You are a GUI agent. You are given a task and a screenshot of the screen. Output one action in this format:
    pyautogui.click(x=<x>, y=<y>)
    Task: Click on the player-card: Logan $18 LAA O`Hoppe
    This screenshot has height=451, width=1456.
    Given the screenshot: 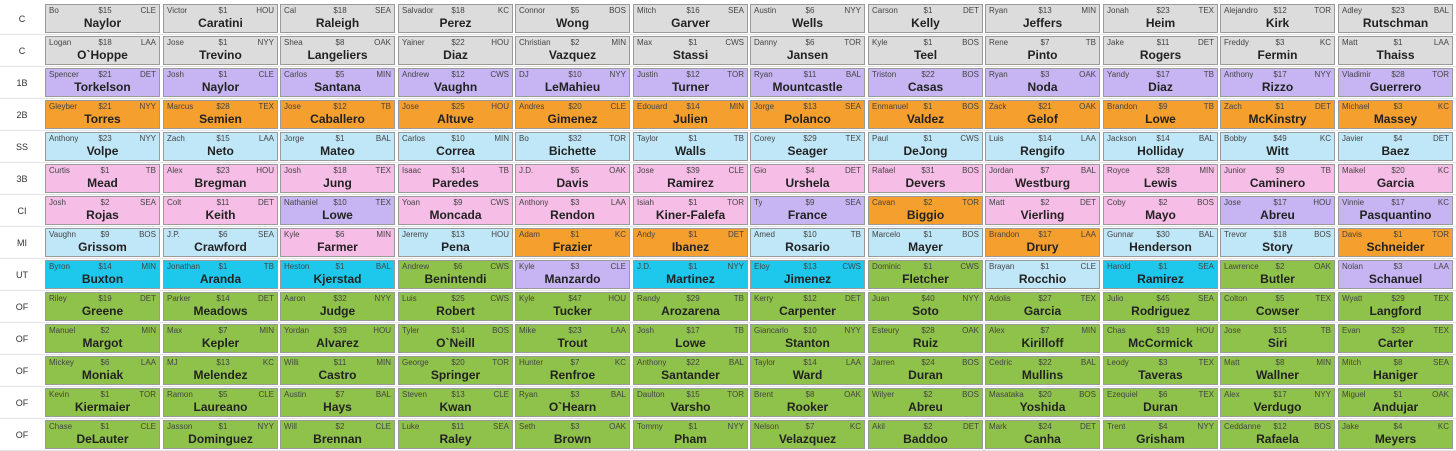 What is the action you would take?
    pyautogui.click(x=102, y=50)
    